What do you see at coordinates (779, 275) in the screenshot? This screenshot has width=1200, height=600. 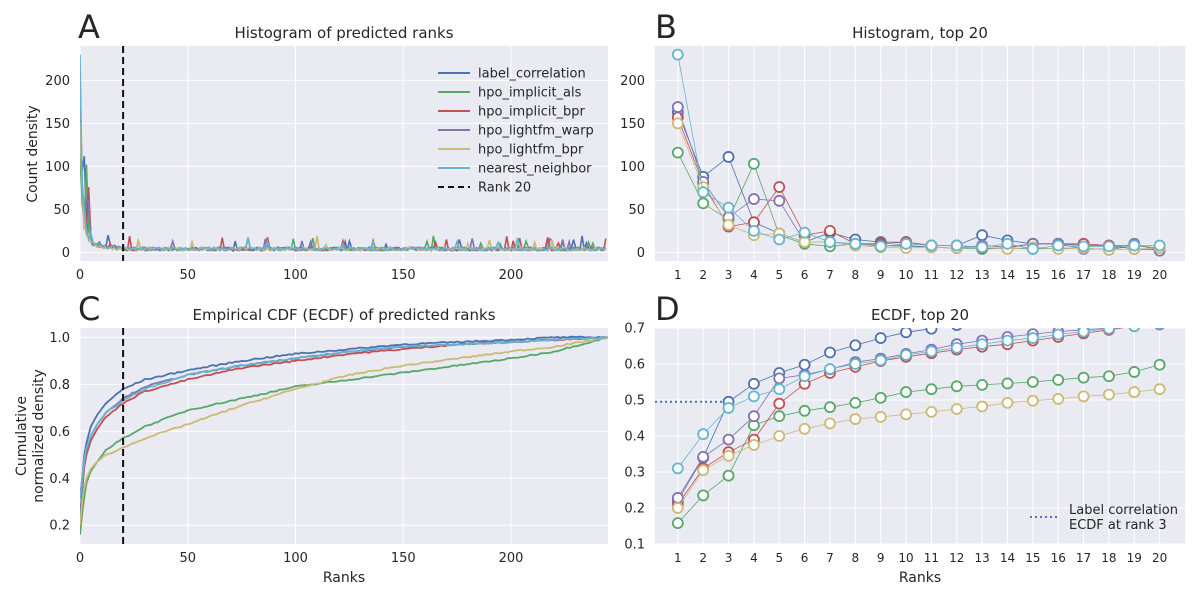 I see `x-tick-label: 5` at bounding box center [779, 275].